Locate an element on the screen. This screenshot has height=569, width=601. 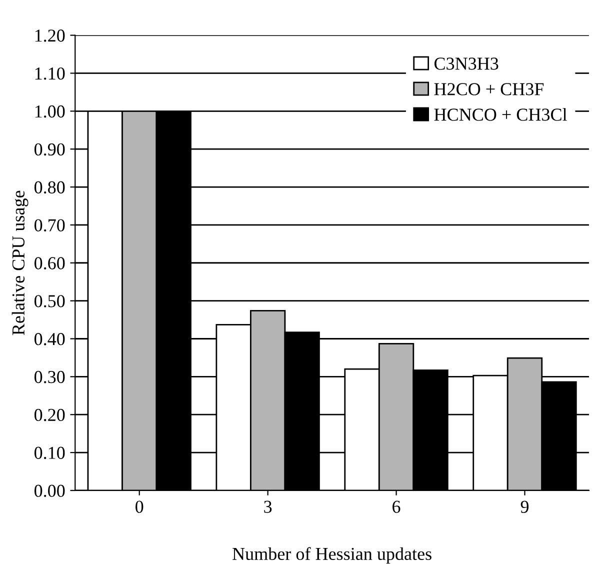
y-tick-label: 0.40 is located at coordinates (49, 339).